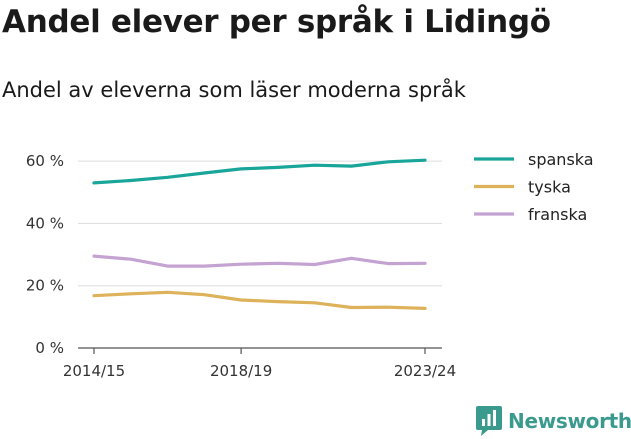  I want to click on y-tick-label: 60 %, so click(45, 161).